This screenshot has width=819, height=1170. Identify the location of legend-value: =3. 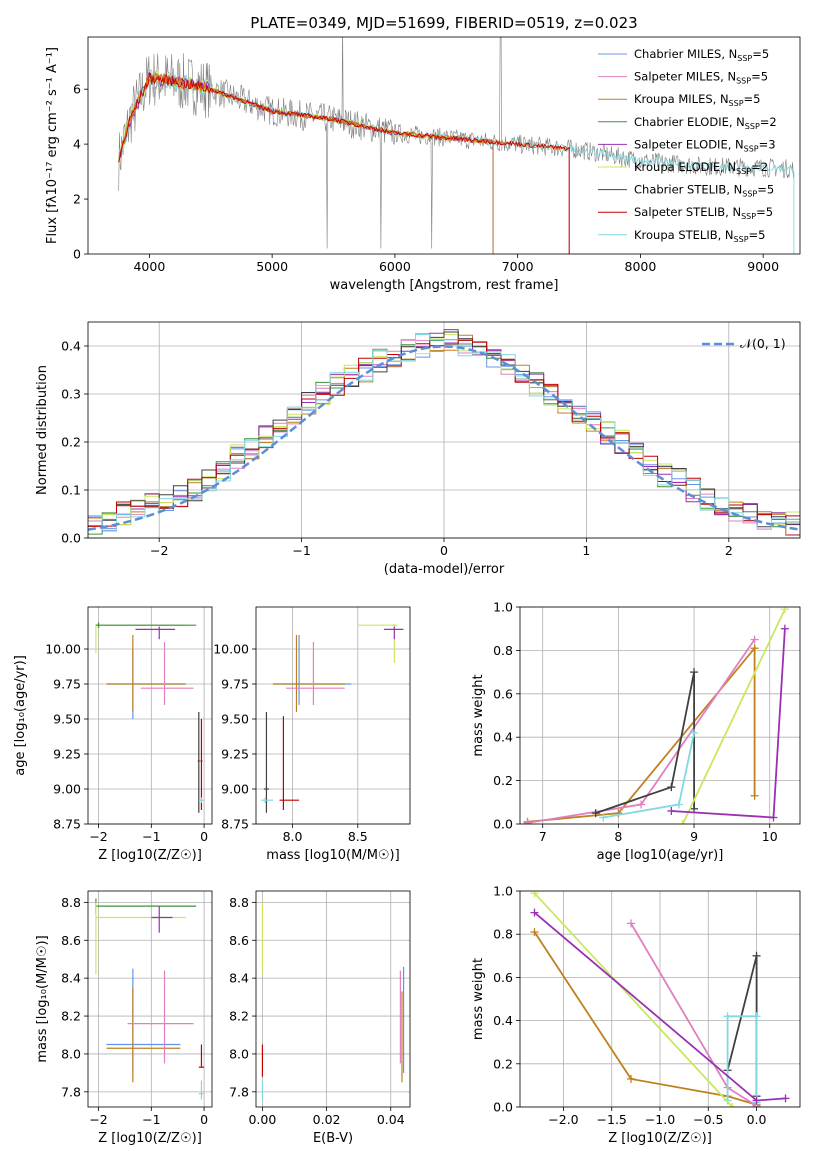
(767, 144).